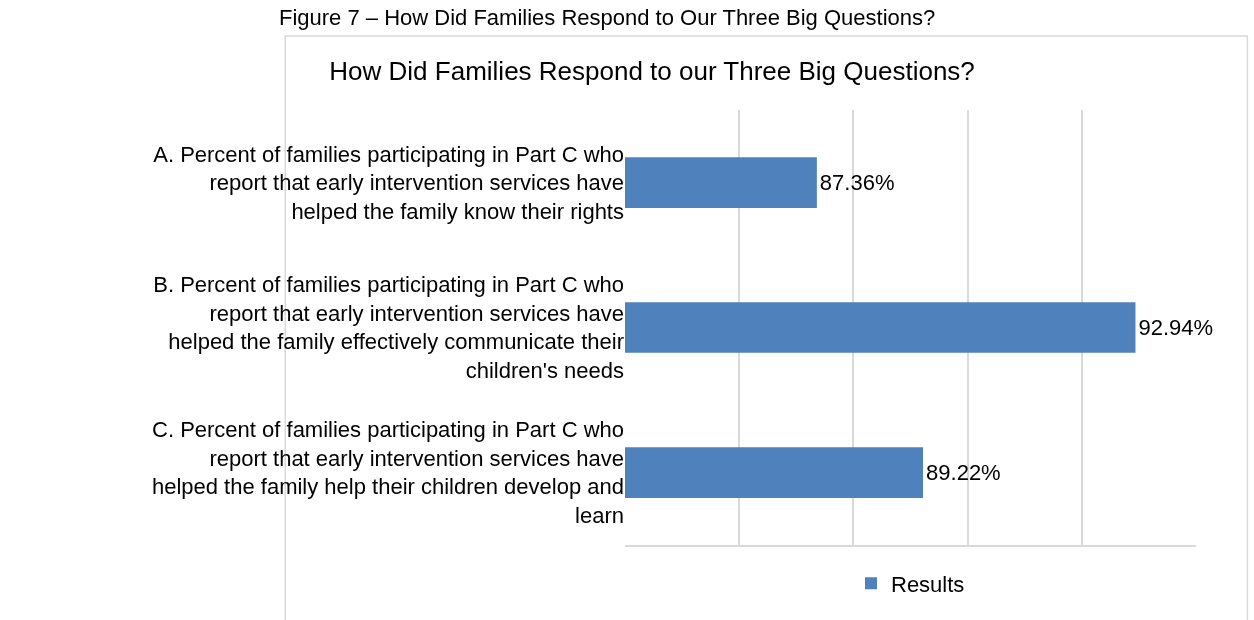 This screenshot has height=620, width=1254. Describe the element at coordinates (388, 328) in the screenshot. I see `y-tick-label: B. Percent of families participating in Part C who report that early intervention services have helped the family effectively communicate their children's needs` at that location.